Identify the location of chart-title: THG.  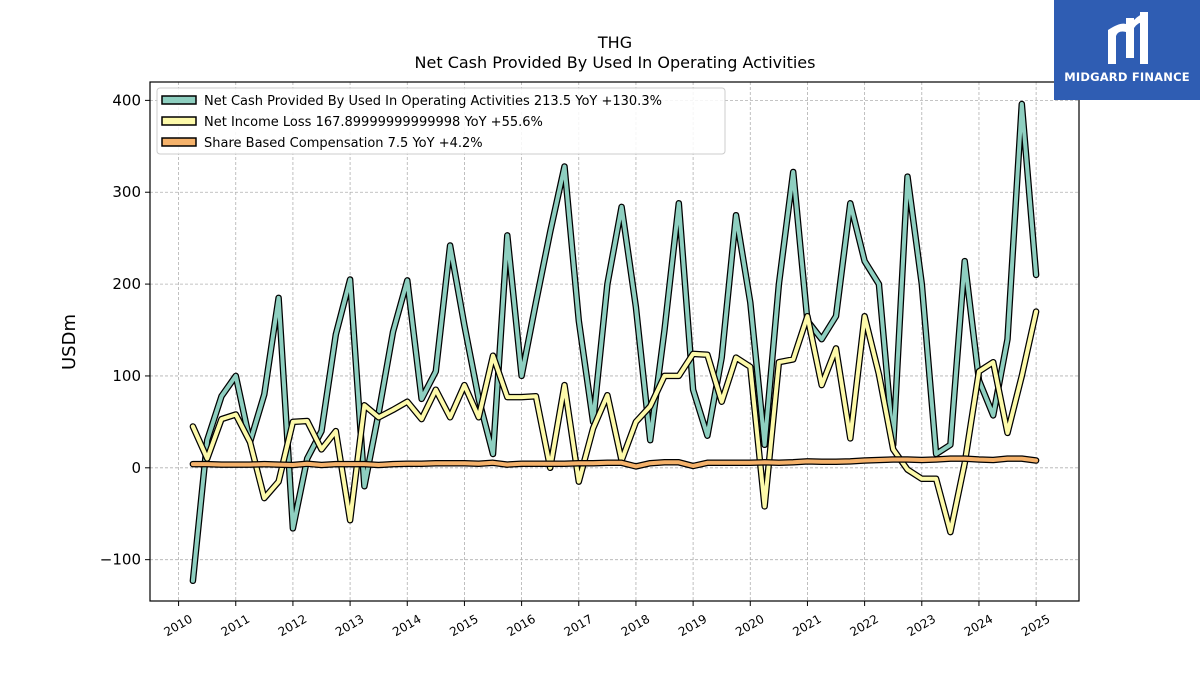
(614, 42).